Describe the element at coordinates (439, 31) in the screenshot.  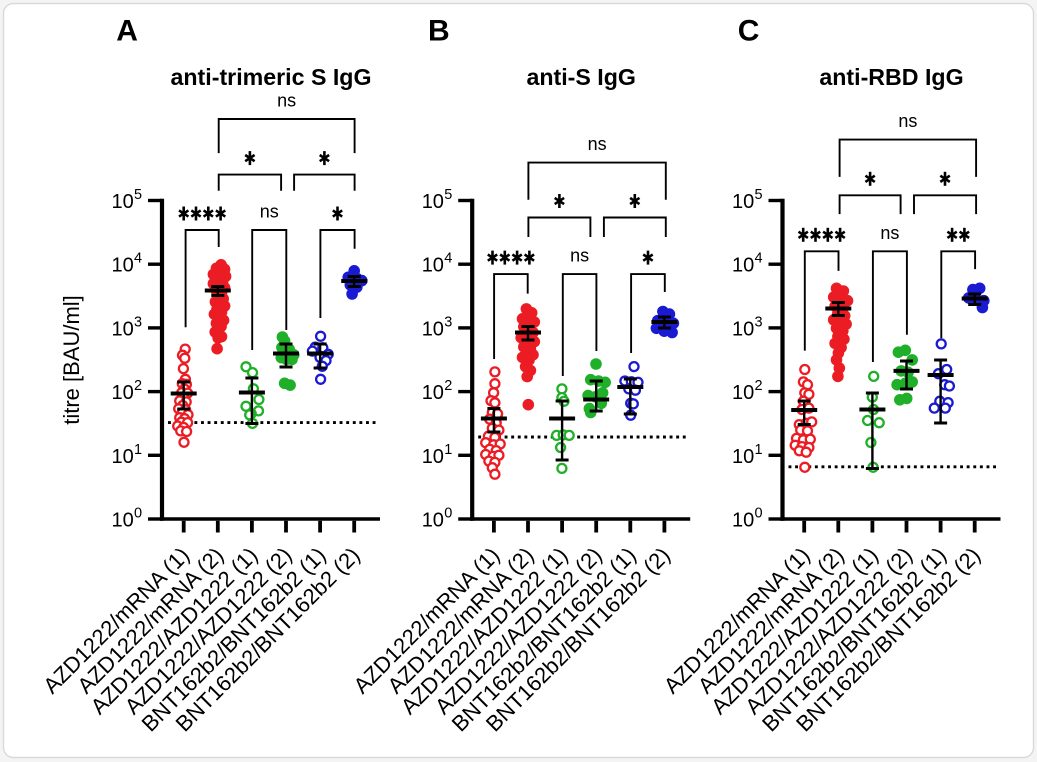
I see `svg-text: B` at that location.